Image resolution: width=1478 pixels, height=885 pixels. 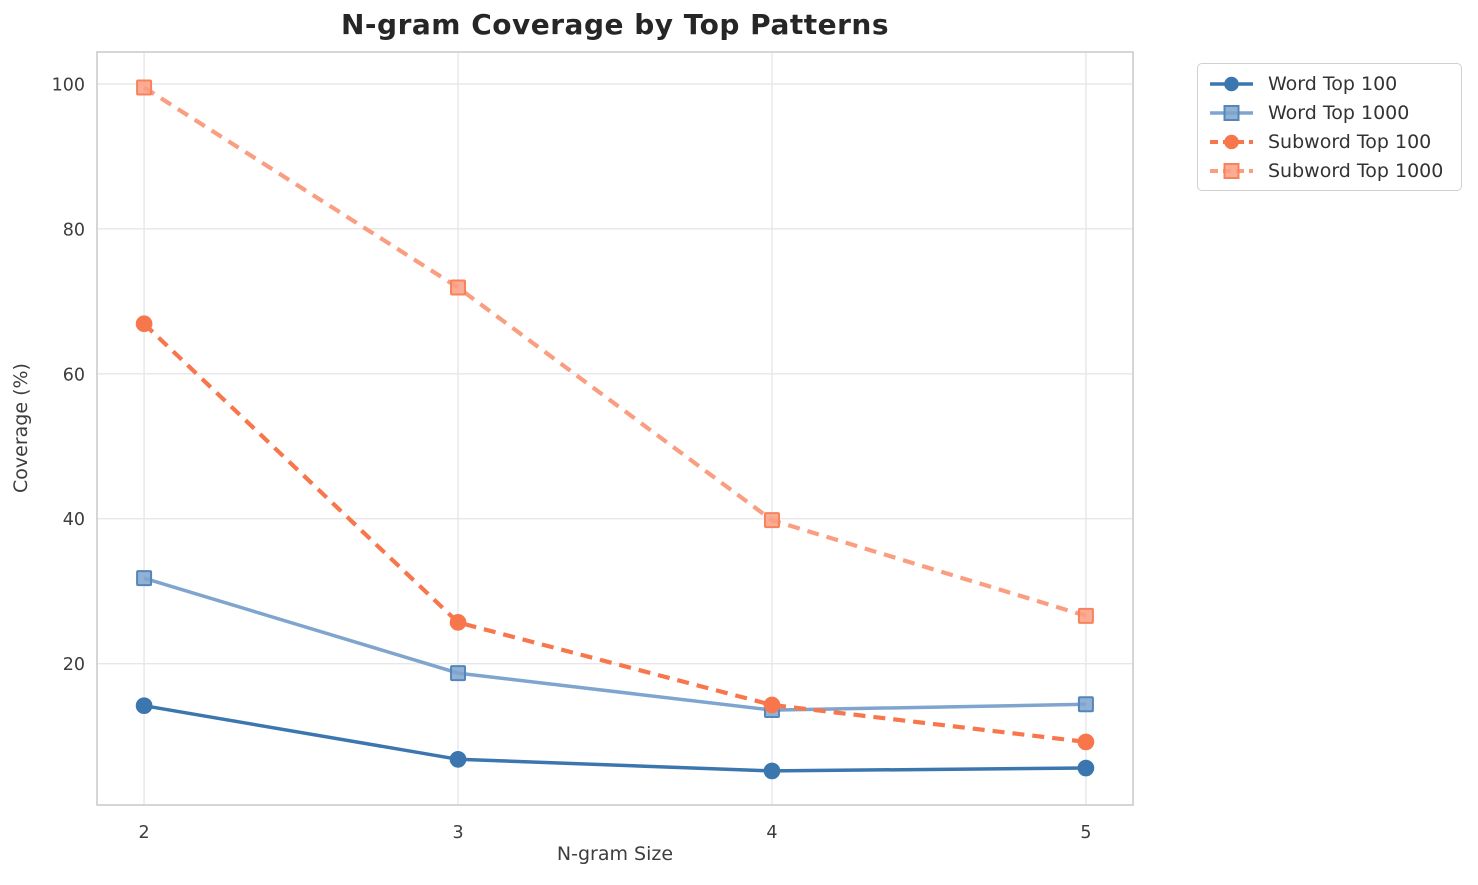 I want to click on x-tick-label: 4, so click(x=771, y=833).